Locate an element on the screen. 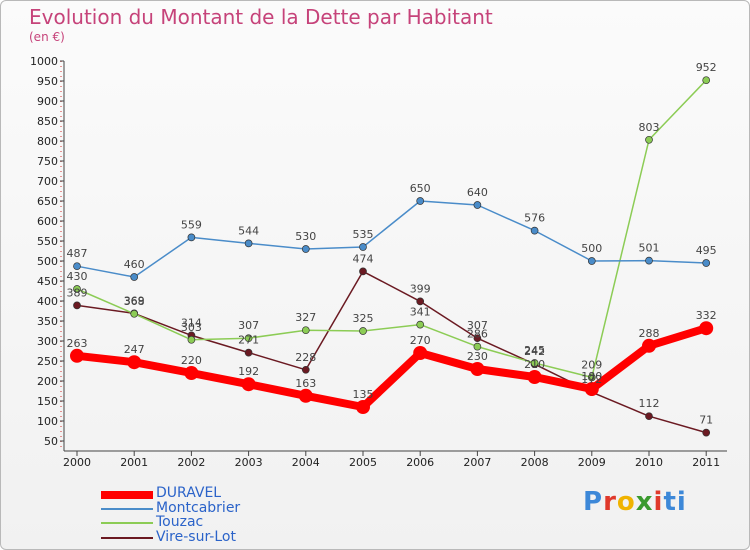 This screenshot has width=750, height=550. data-label-touzac: 245 is located at coordinates (534, 350).